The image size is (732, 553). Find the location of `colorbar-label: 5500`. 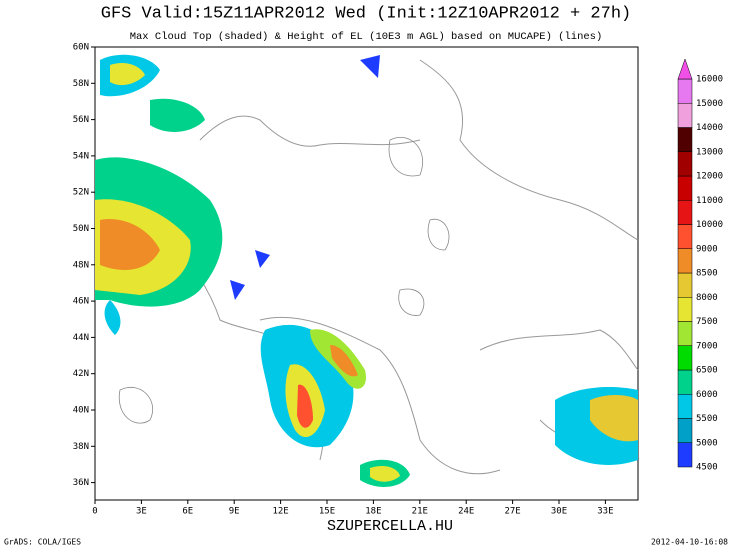

colorbar-label: 5500 is located at coordinates (707, 419).